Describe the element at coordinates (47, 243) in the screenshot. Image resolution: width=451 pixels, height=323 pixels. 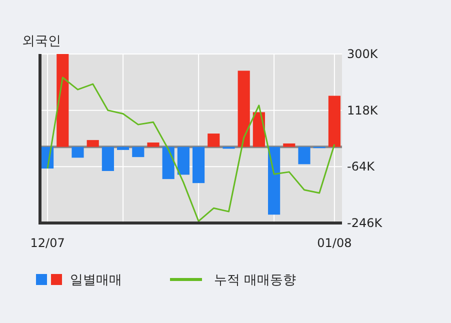
I see `x-tick-label: 12/07` at that location.